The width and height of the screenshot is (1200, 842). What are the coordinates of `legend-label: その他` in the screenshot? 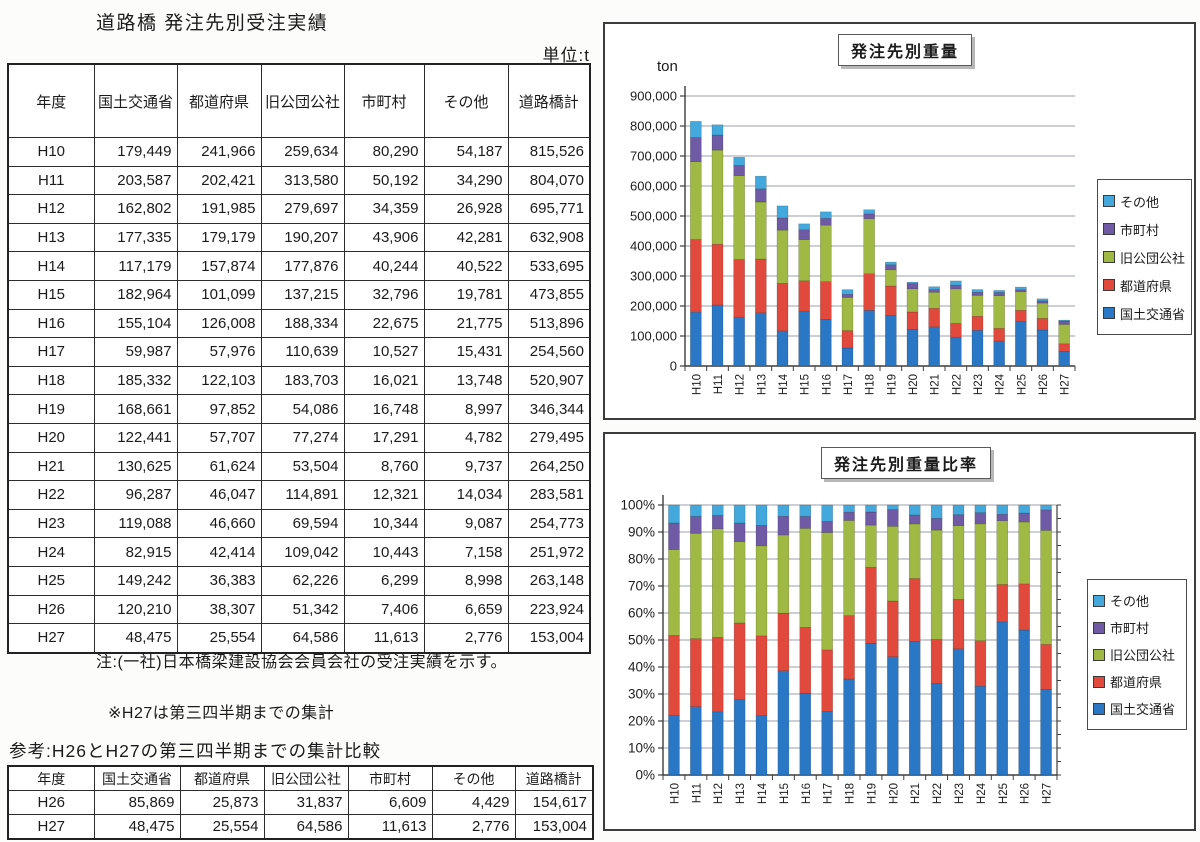 It's located at (1130, 601).